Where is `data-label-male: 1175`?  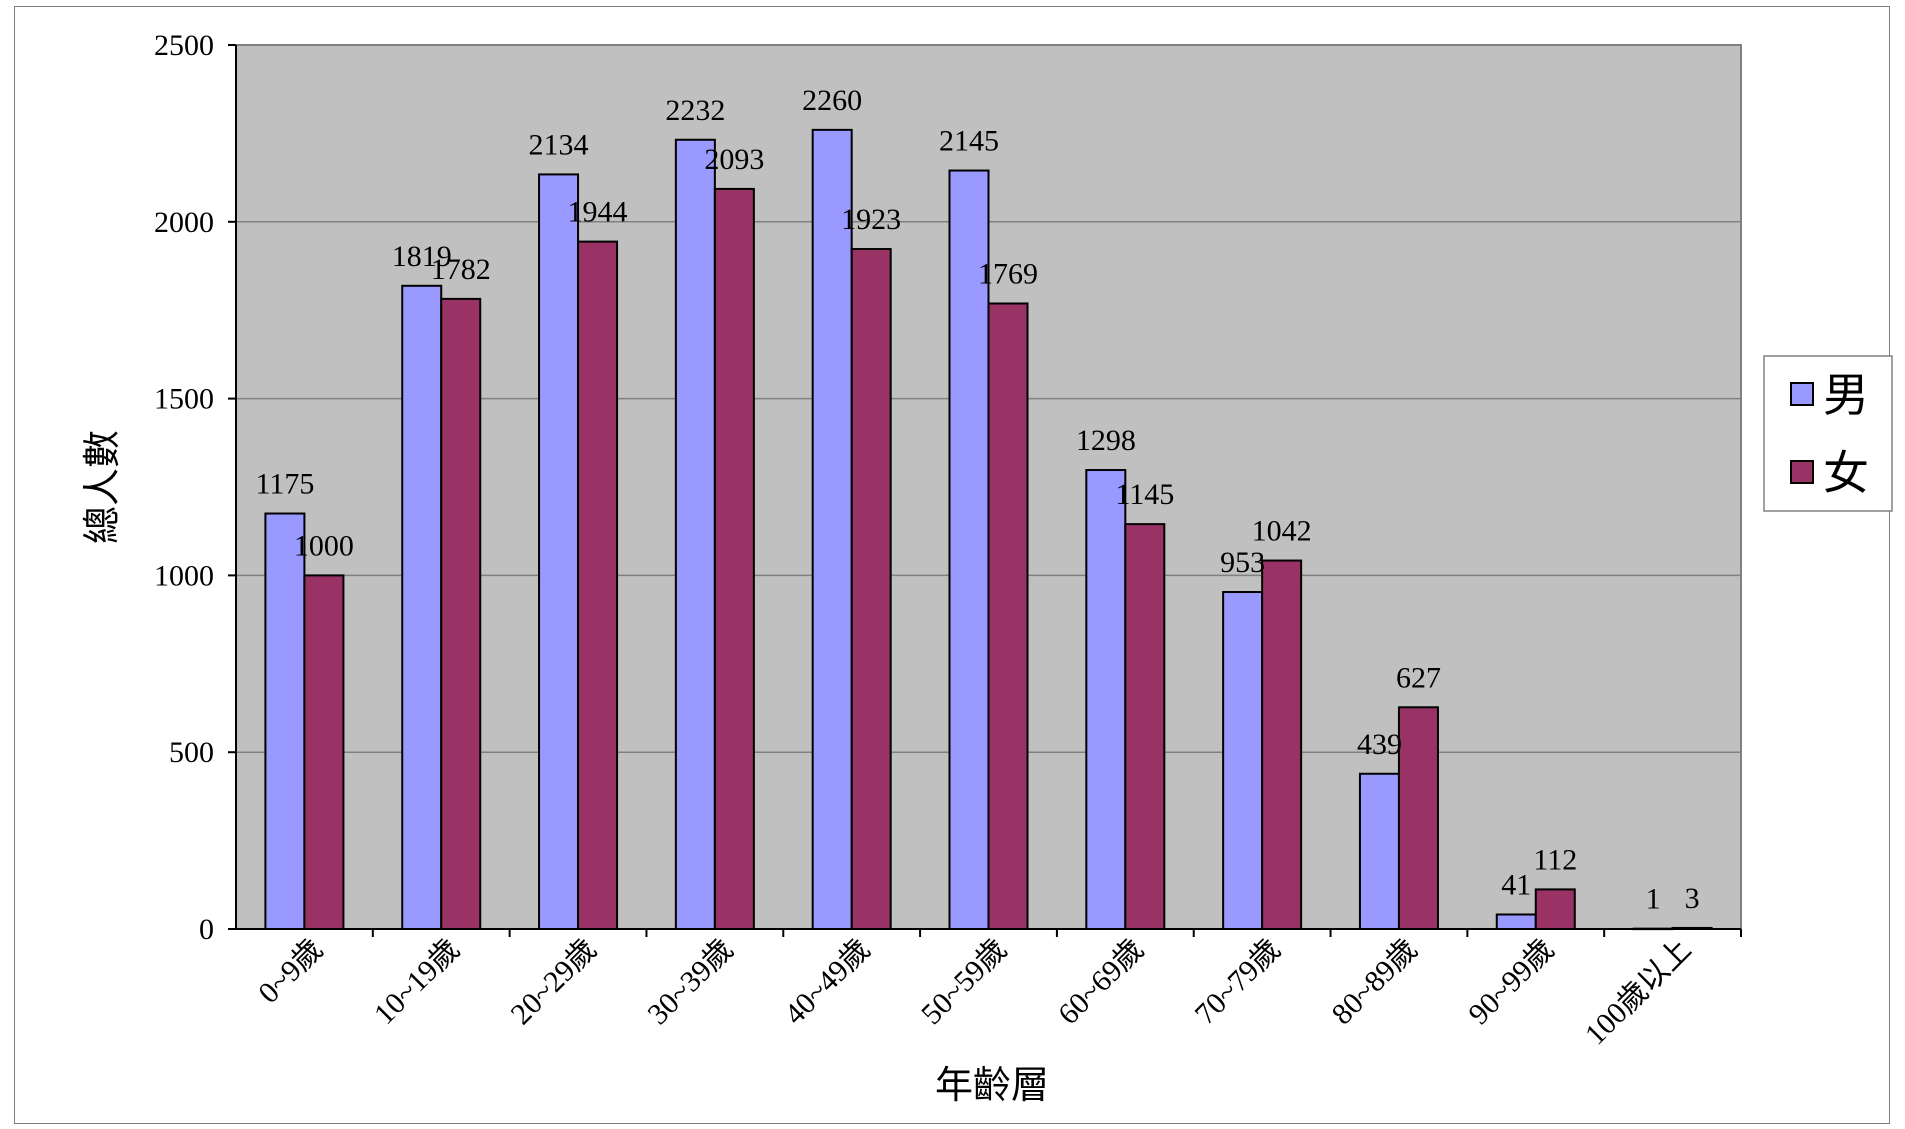
data-label-male: 1175 is located at coordinates (284, 484).